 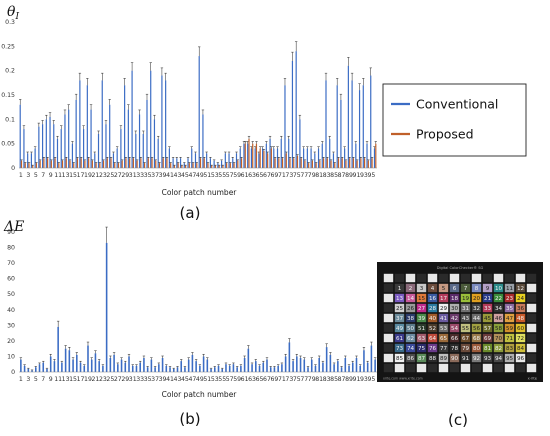 What do you see at coordinates (312, 379) in the screenshot?
I see `x-tick-label: 79` at bounding box center [312, 379].